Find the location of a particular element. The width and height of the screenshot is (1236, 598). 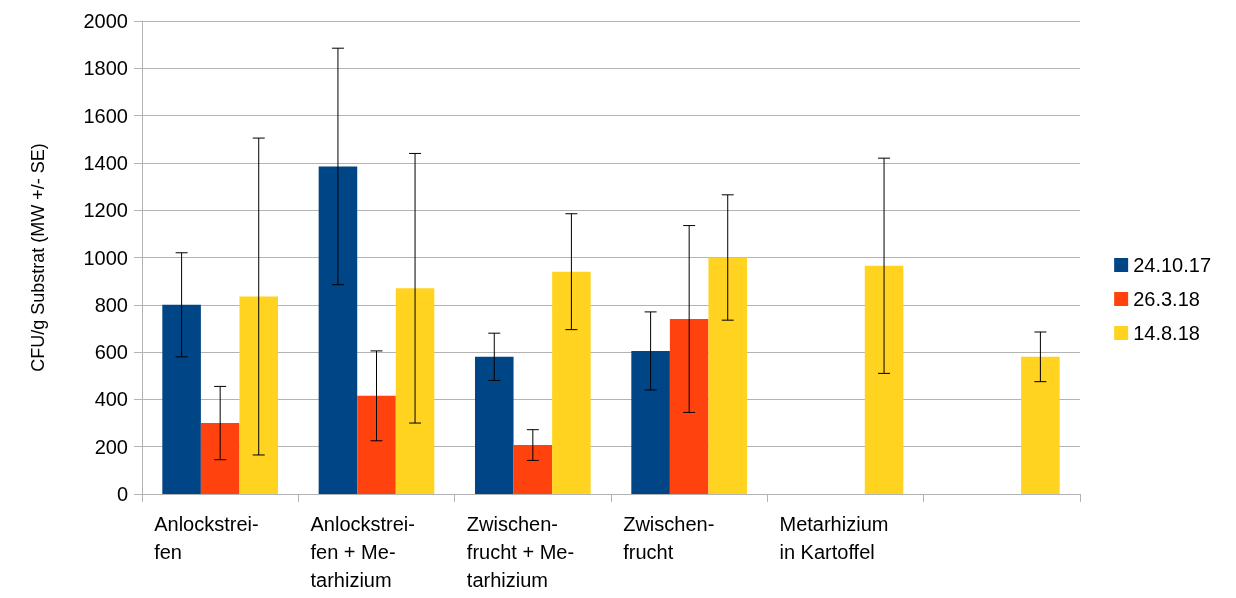

y-tick-label: 1200 is located at coordinates (105, 210).